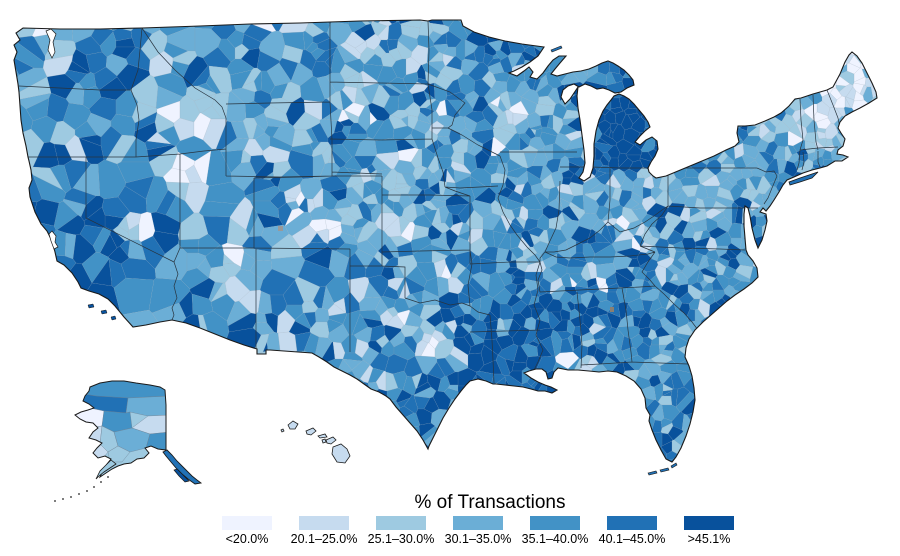 The width and height of the screenshot is (900, 556). I want to click on svg-text: 35.1–40.0%, so click(555, 539).